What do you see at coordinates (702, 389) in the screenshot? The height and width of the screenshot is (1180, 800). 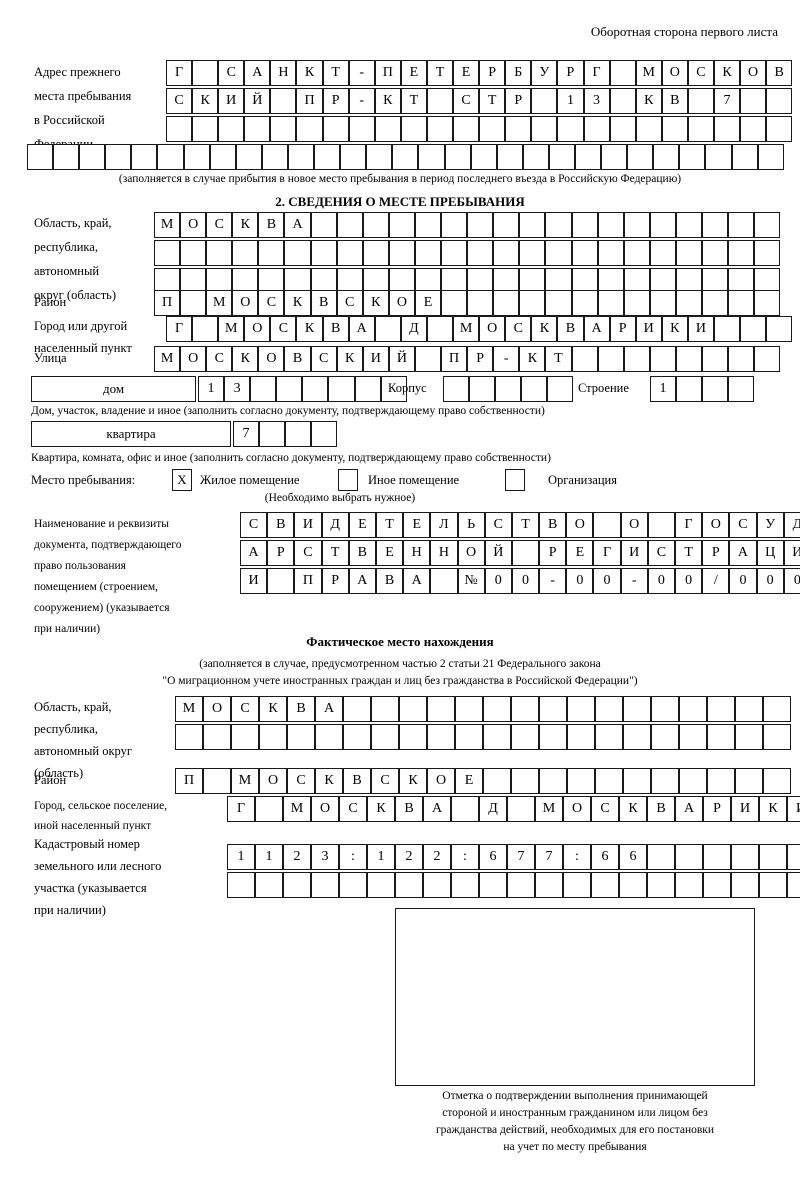 I see `stroenie-row: 1` at bounding box center [702, 389].